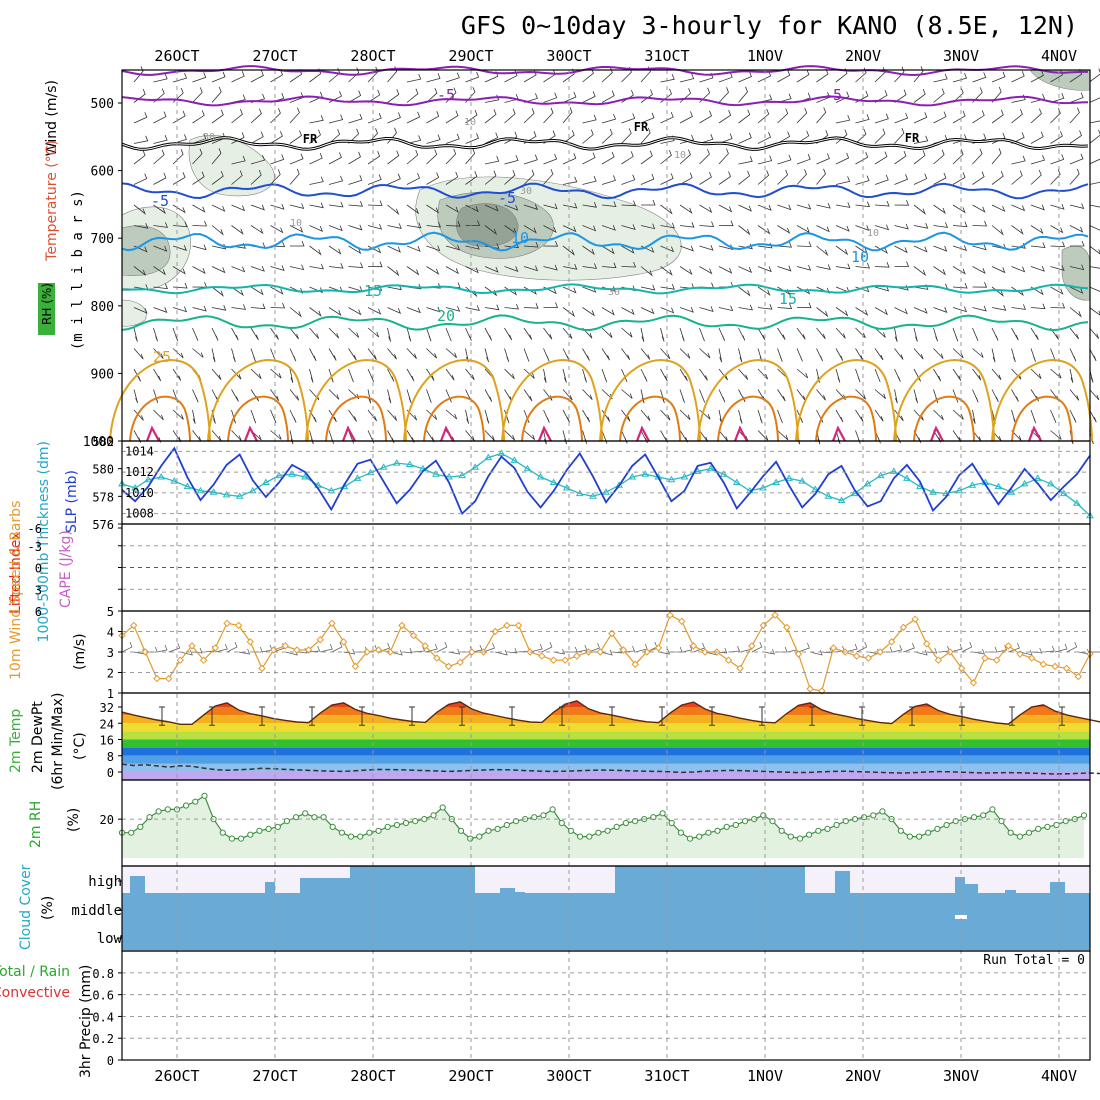 The image size is (1100, 1100). I want to click on precip-tick-label: 0, so click(110, 1061).